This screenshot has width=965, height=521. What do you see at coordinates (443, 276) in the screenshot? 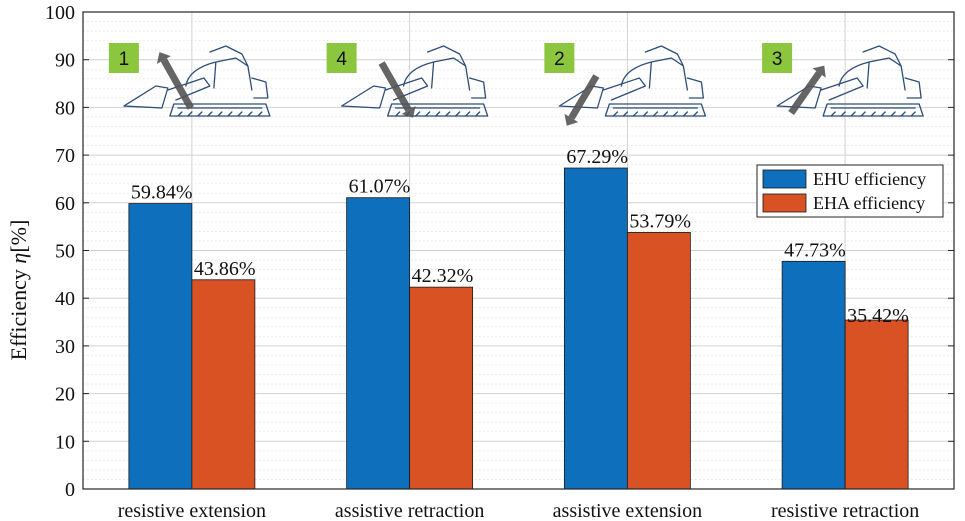
I see `data-label: 42.32%` at bounding box center [443, 276].